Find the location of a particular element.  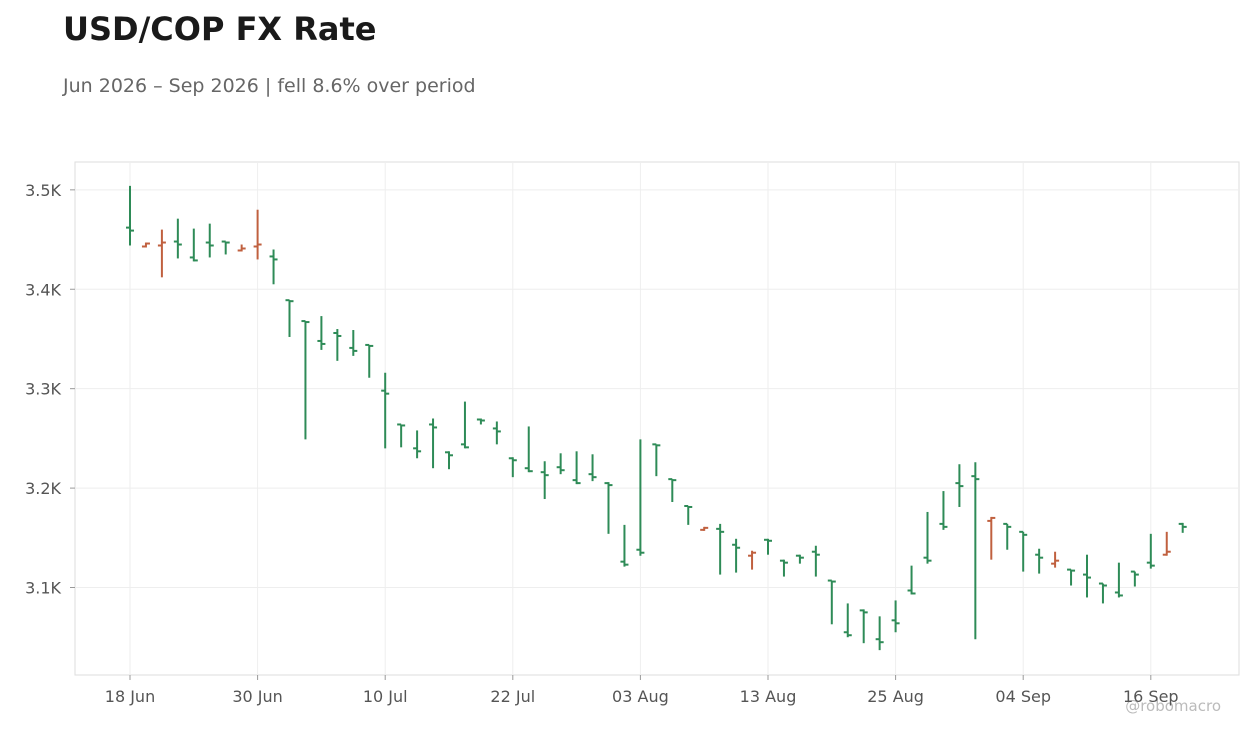

y-tick-label: 3.1K is located at coordinates (43, 588).